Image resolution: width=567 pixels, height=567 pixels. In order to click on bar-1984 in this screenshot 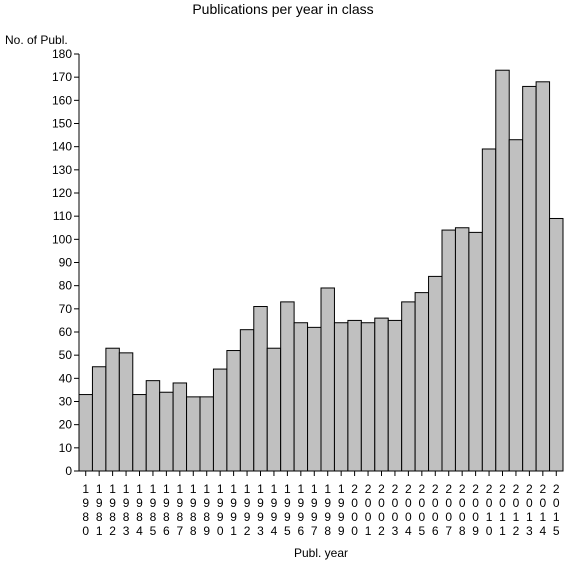, I will do `click(139, 433)`.